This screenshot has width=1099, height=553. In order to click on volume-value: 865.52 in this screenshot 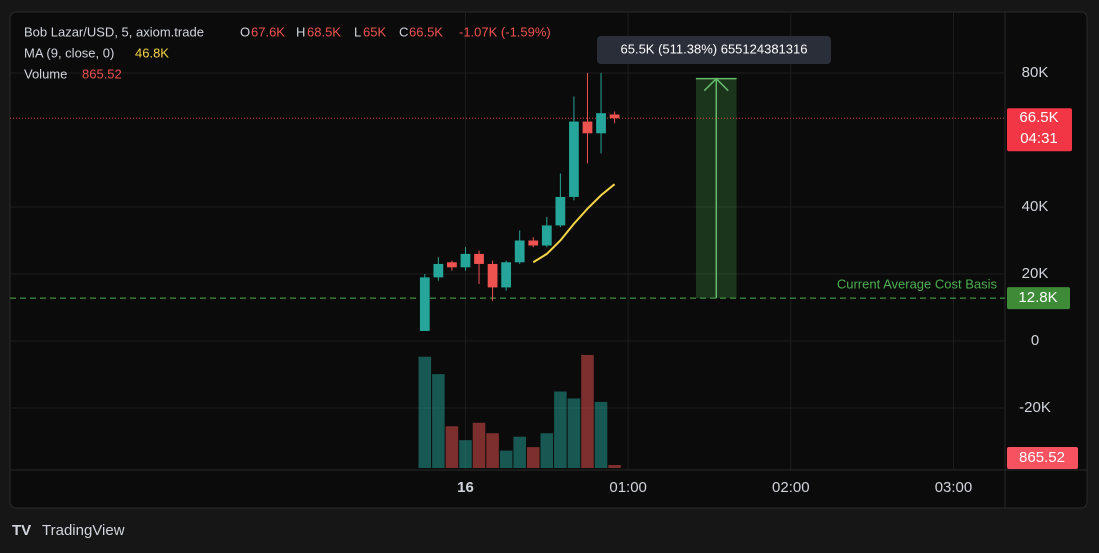, I will do `click(102, 73)`.